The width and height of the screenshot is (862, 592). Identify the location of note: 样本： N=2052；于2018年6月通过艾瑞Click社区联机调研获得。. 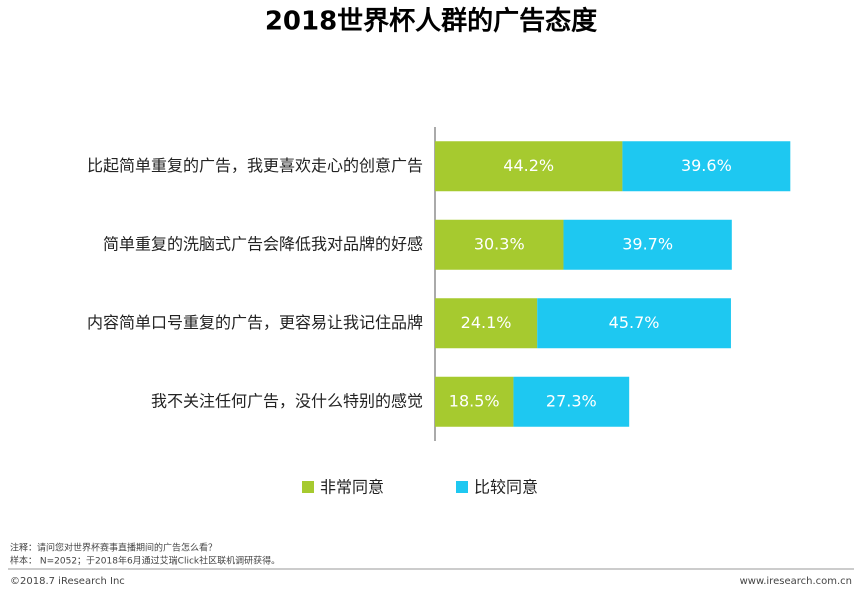
(145, 561).